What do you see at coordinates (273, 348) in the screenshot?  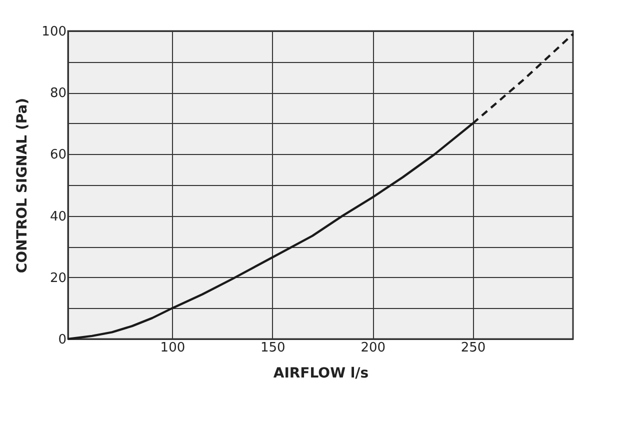 I see `x-tick-label: 150` at bounding box center [273, 348].